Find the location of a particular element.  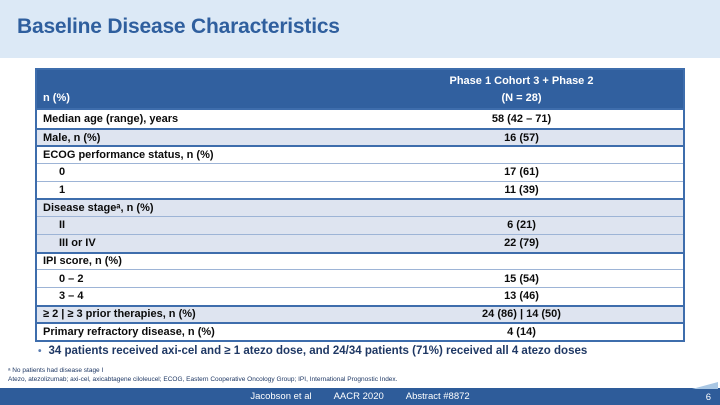

footer-conference: AACR 2020 is located at coordinates (358, 396).